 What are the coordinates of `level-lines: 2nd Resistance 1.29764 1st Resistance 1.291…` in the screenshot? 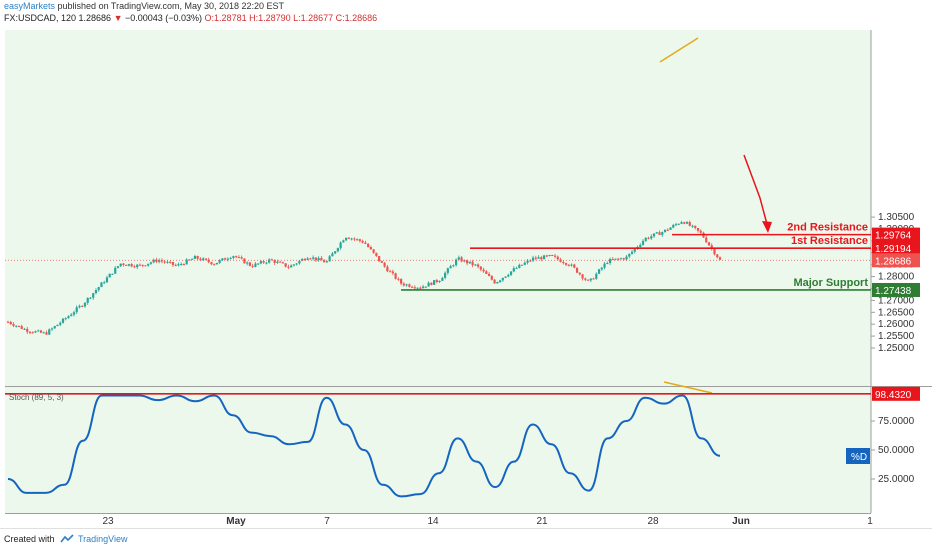 It's located at (660, 259).